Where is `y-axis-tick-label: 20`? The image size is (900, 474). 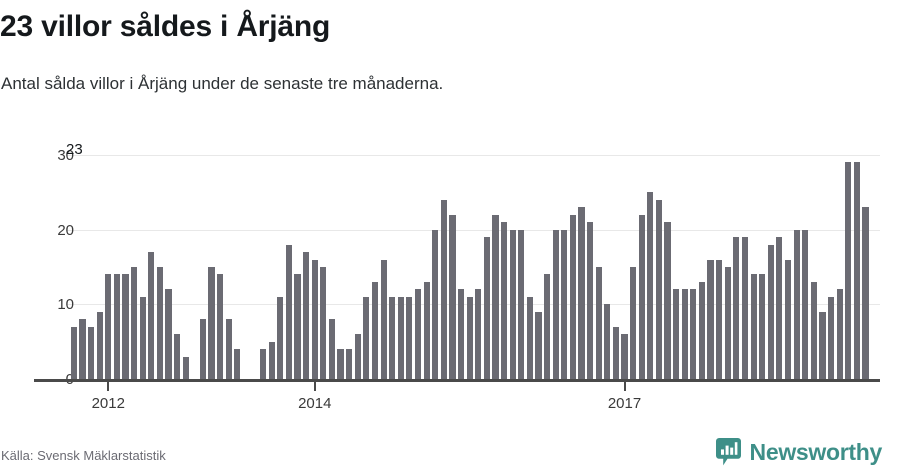 y-axis-tick-label: 20 is located at coordinates (65, 230).